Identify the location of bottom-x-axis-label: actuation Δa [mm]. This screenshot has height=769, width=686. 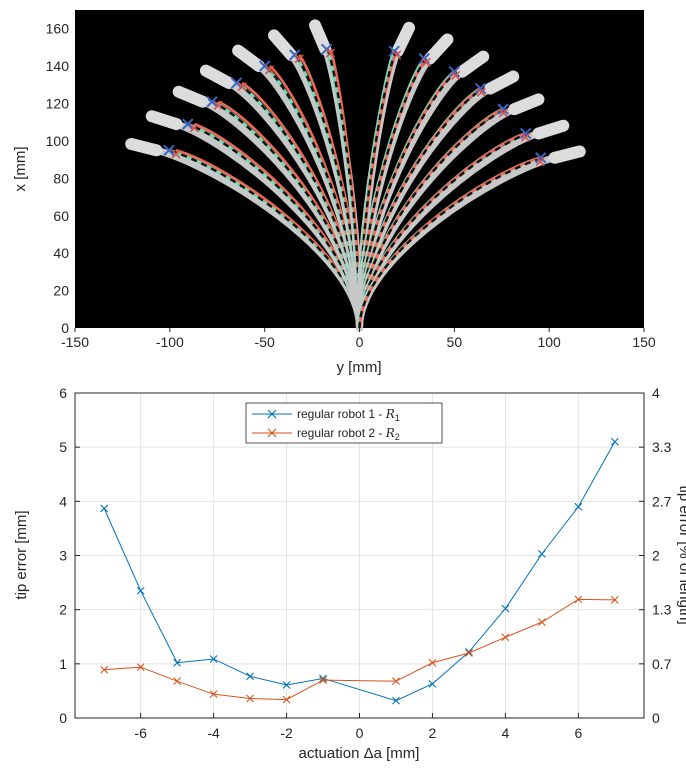
(359, 753).